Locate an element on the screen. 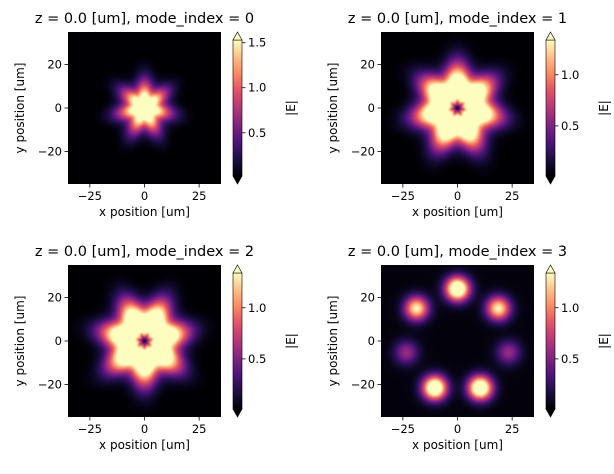 This screenshot has width=614, height=474. colorbar: 0.5 1.0 1.5 |E| is located at coordinates (265, 108).